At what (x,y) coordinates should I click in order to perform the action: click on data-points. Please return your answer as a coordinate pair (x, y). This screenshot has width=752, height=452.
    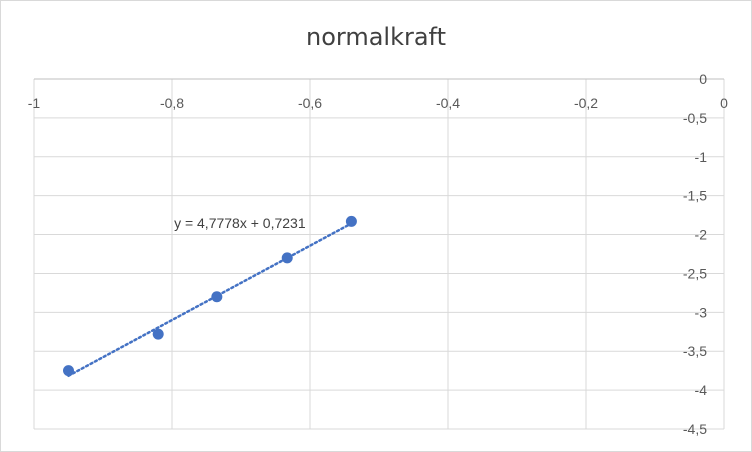
    Looking at the image, I should click on (210, 296).